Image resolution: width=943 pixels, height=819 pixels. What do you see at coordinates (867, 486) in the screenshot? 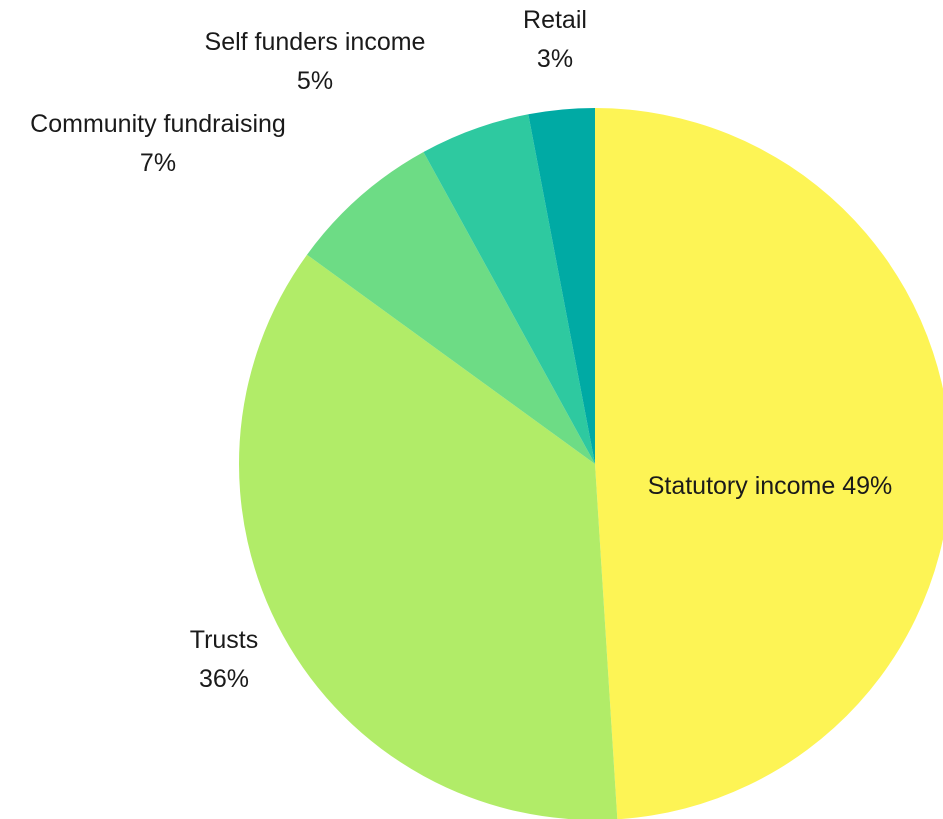
I see `slice-label-value: 49%` at bounding box center [867, 486].